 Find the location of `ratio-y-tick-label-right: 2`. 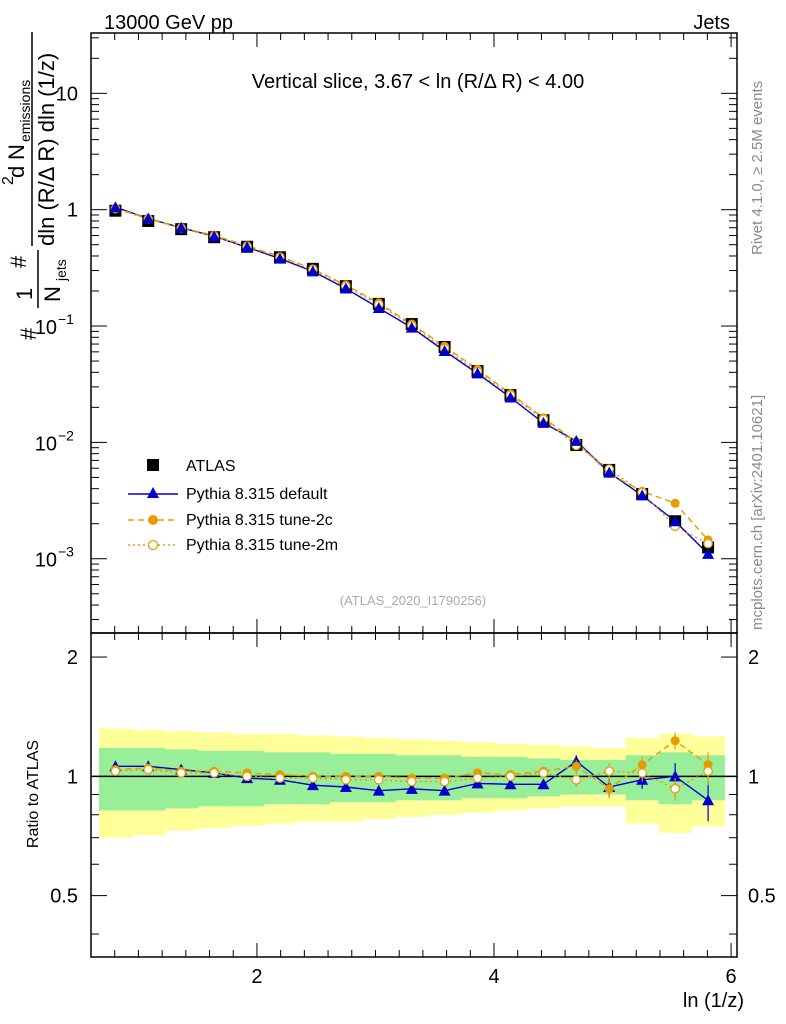

ratio-y-tick-label-right: 2 is located at coordinates (753, 658).